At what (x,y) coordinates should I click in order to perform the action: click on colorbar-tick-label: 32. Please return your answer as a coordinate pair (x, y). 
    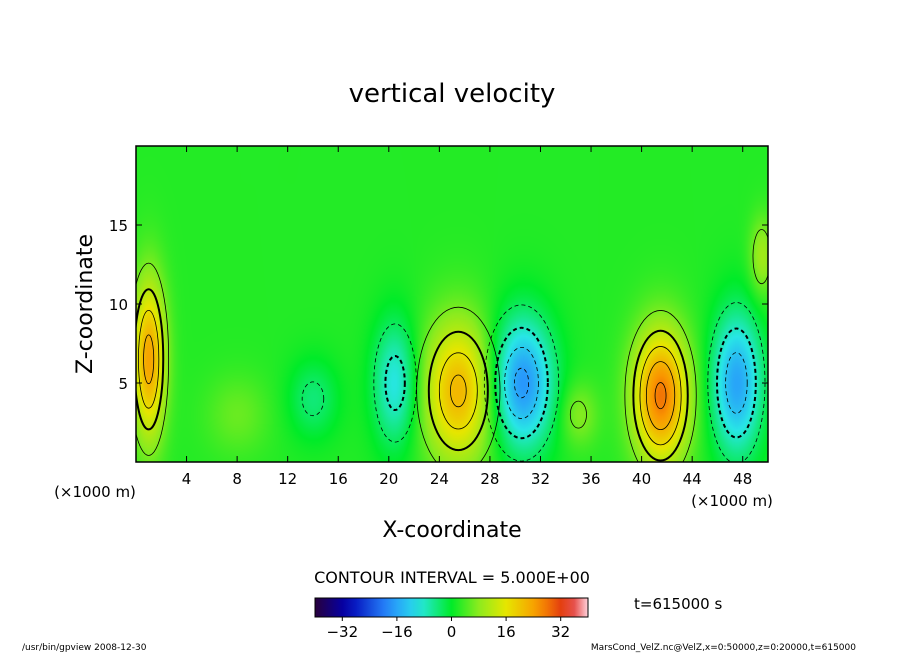
    Looking at the image, I should click on (560, 632).